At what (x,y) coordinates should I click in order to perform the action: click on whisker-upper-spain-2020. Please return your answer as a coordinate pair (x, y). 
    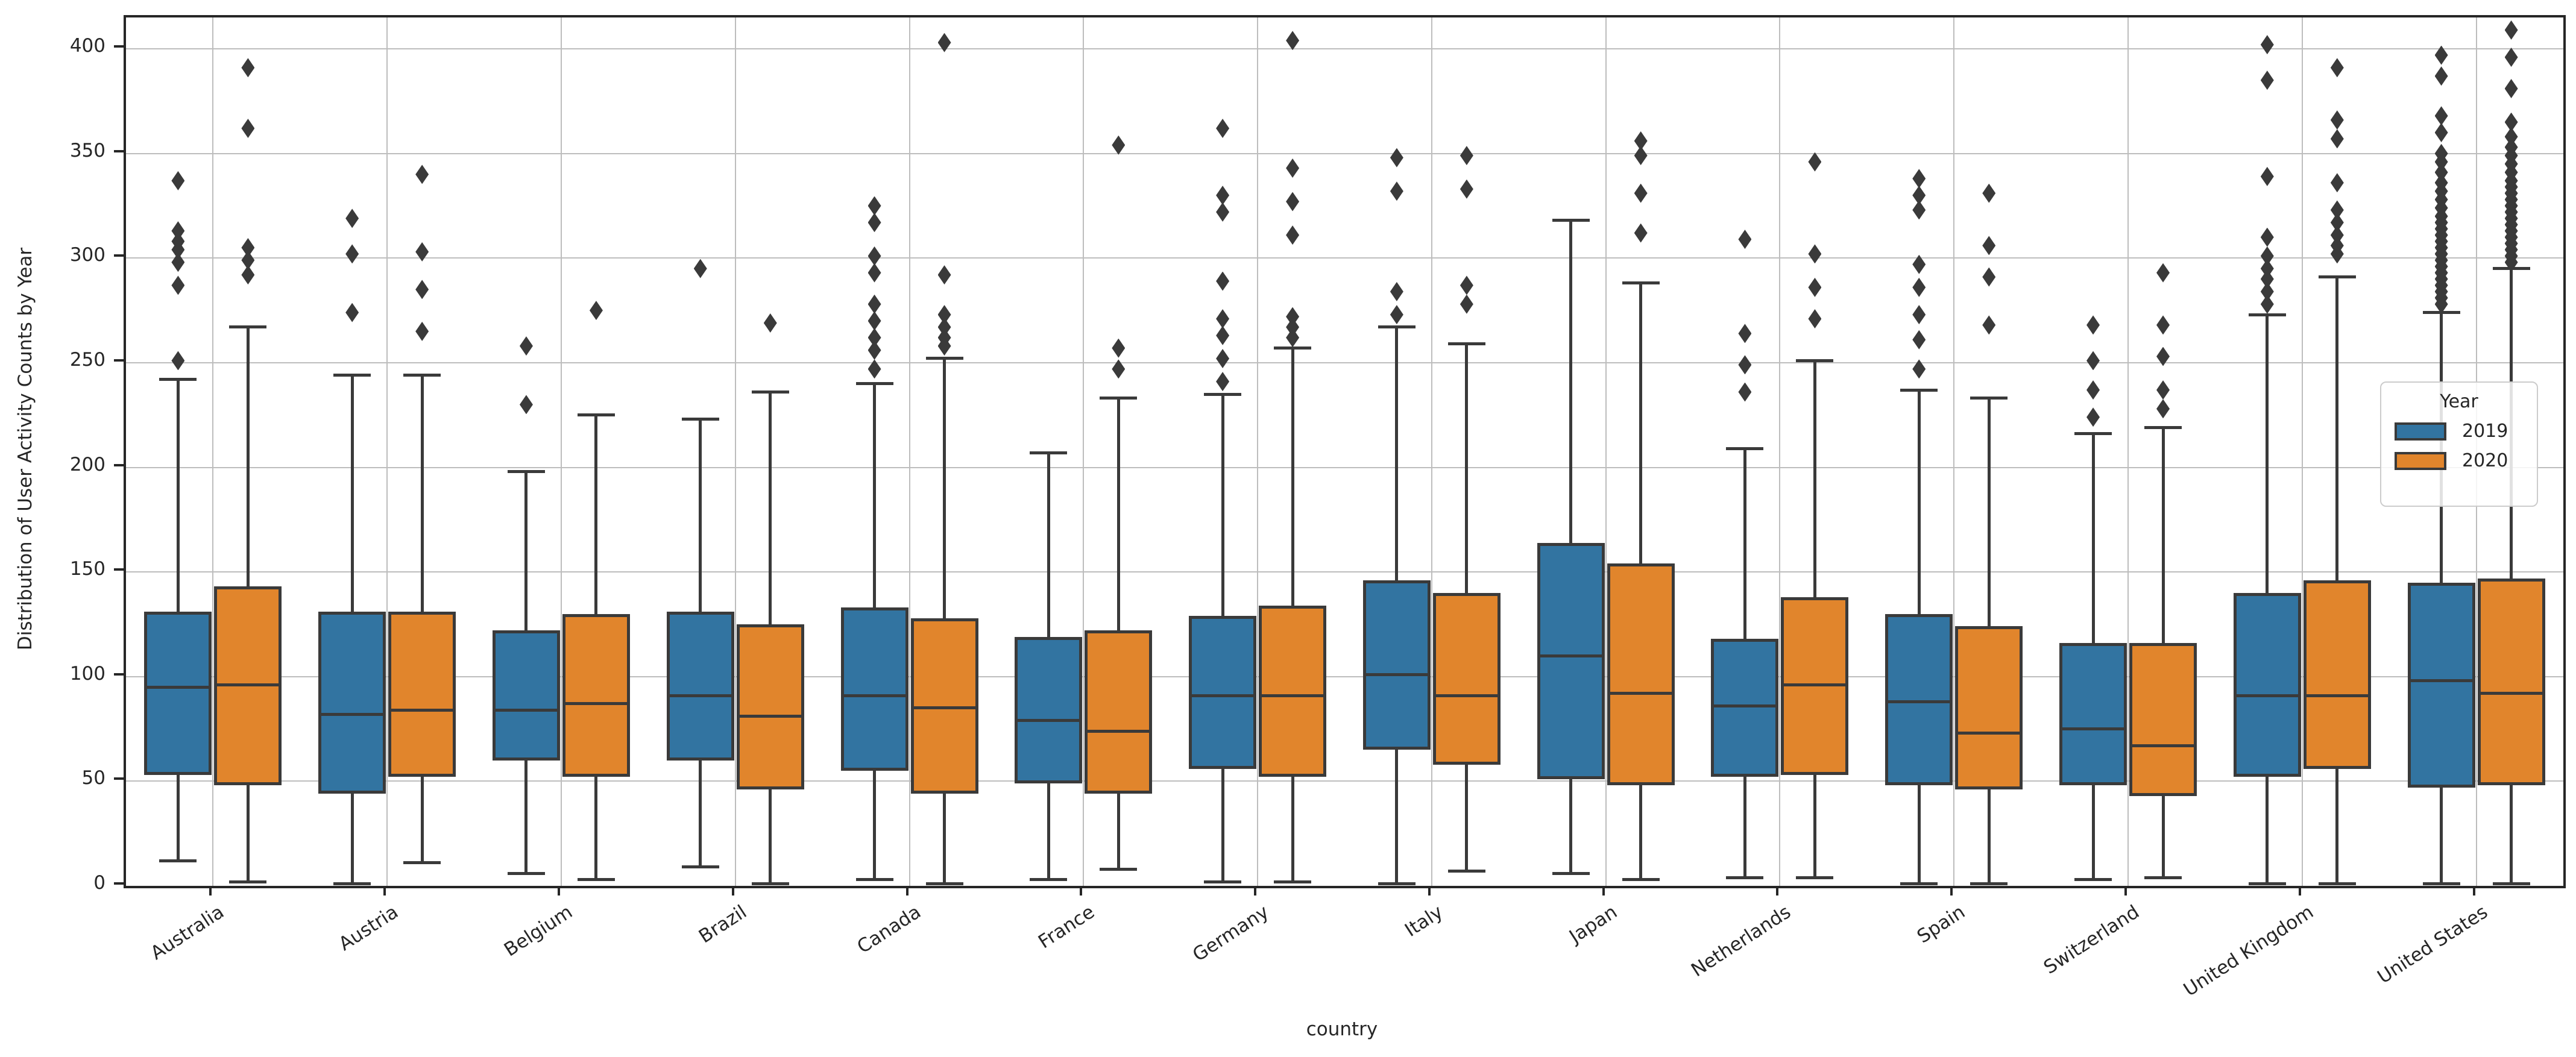
    Looking at the image, I should click on (1989, 512).